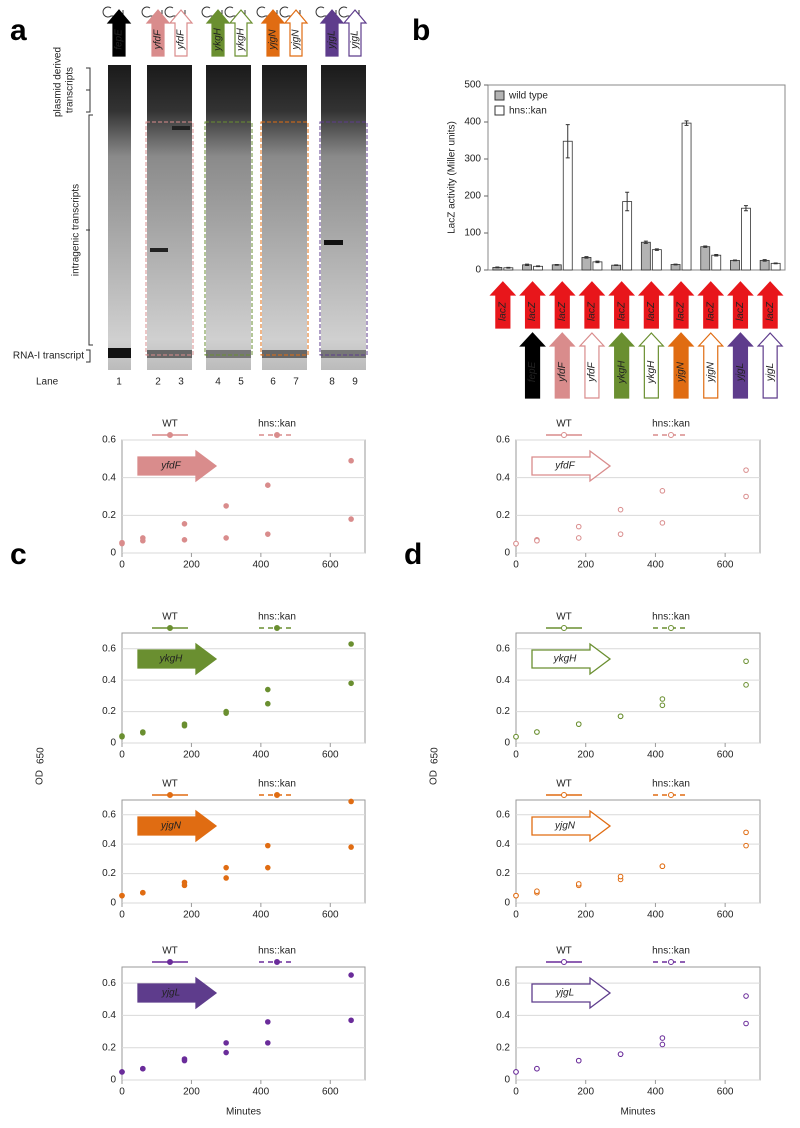 This screenshot has width=800, height=1128. What do you see at coordinates (472, 85) in the screenshot?
I see `y-tick-label: 500` at bounding box center [472, 85].